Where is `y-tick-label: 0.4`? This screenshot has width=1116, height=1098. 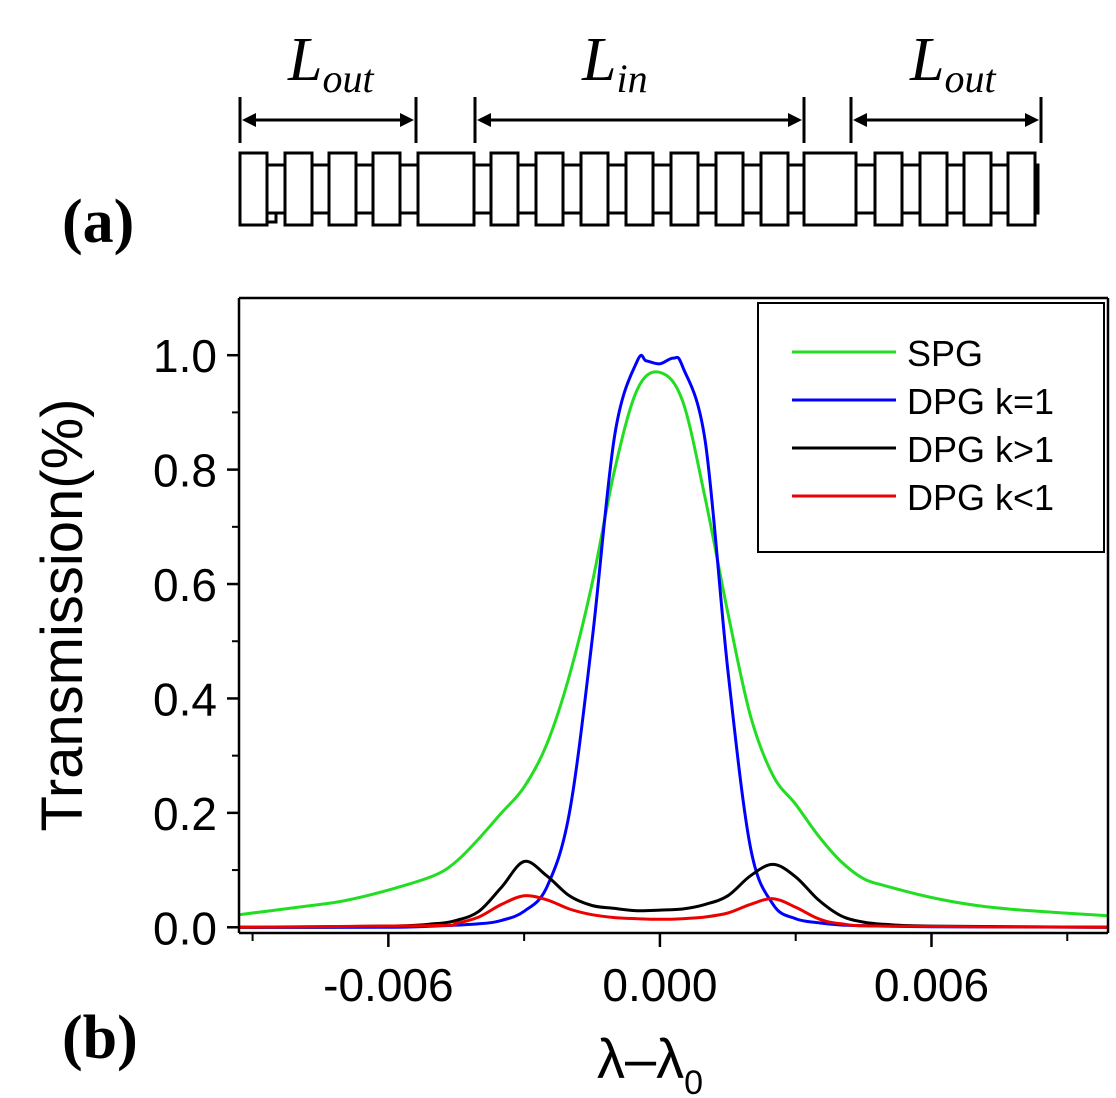 y-tick-label: 0.4 is located at coordinates (185, 699).